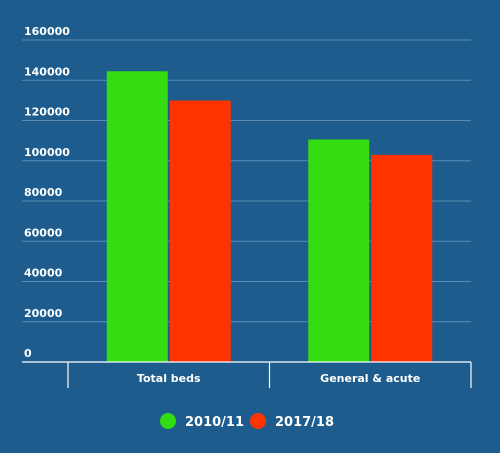 This screenshot has height=453, width=500. What do you see at coordinates (214, 422) in the screenshot?
I see `legend-label: 2010/11` at bounding box center [214, 422].